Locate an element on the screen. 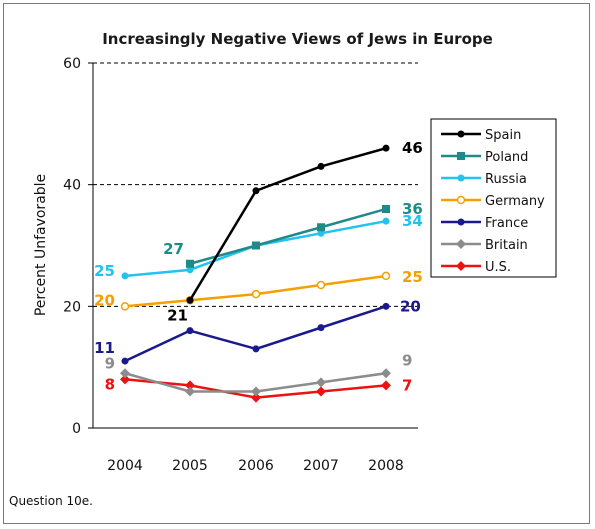 Image resolution: width=595 pixels, height=529 pixels. point-russia-2007 is located at coordinates (321, 233).